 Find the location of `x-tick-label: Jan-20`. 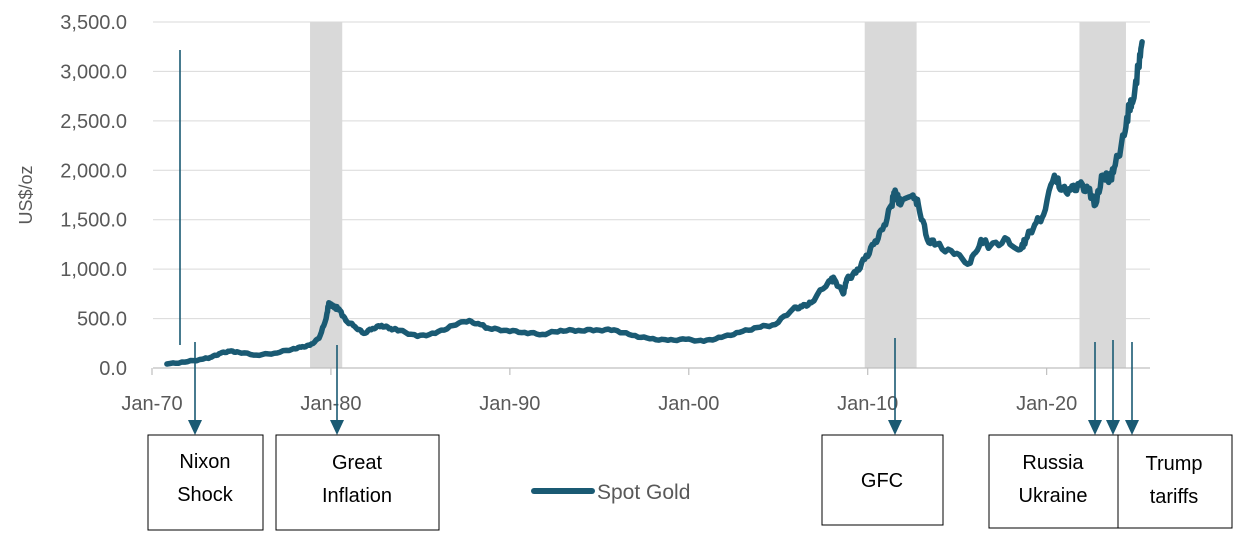

x-tick-label: Jan-20 is located at coordinates (1046, 404).